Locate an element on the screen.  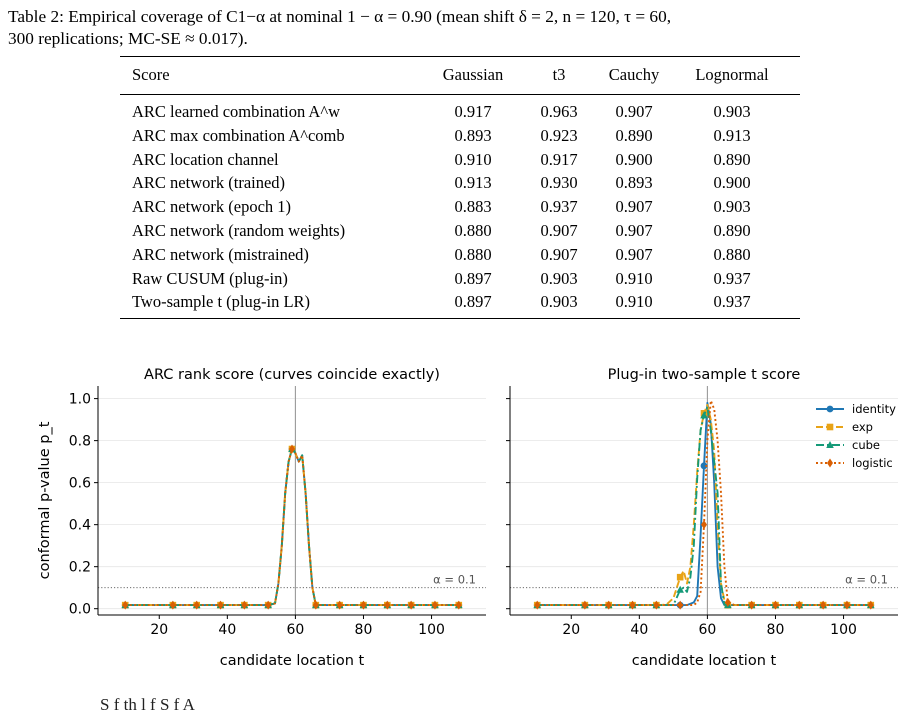
y-tick-label: 0.2 is located at coordinates (80, 568).